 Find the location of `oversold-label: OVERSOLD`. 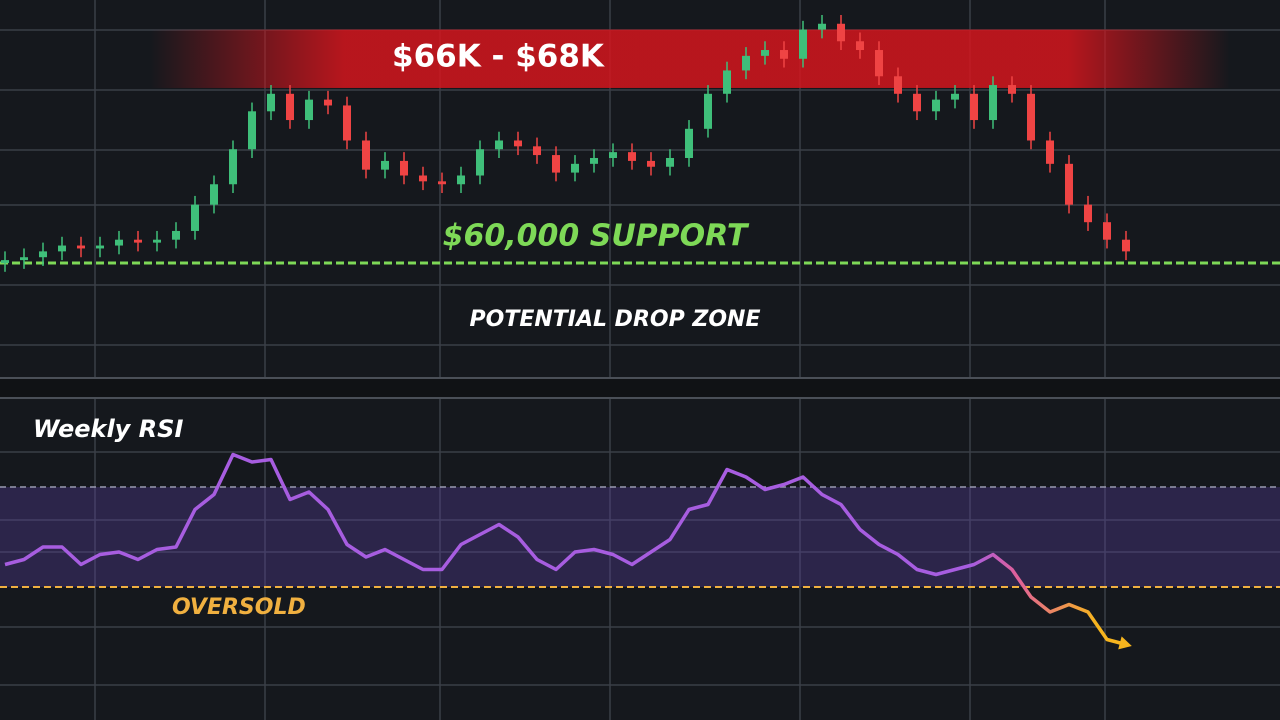

oversold-label: OVERSOLD is located at coordinates (239, 607).